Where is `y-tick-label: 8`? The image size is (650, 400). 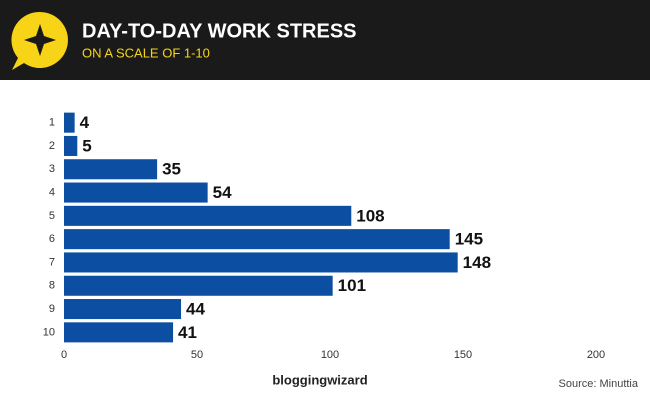
y-tick-label: 8 is located at coordinates (52, 286).